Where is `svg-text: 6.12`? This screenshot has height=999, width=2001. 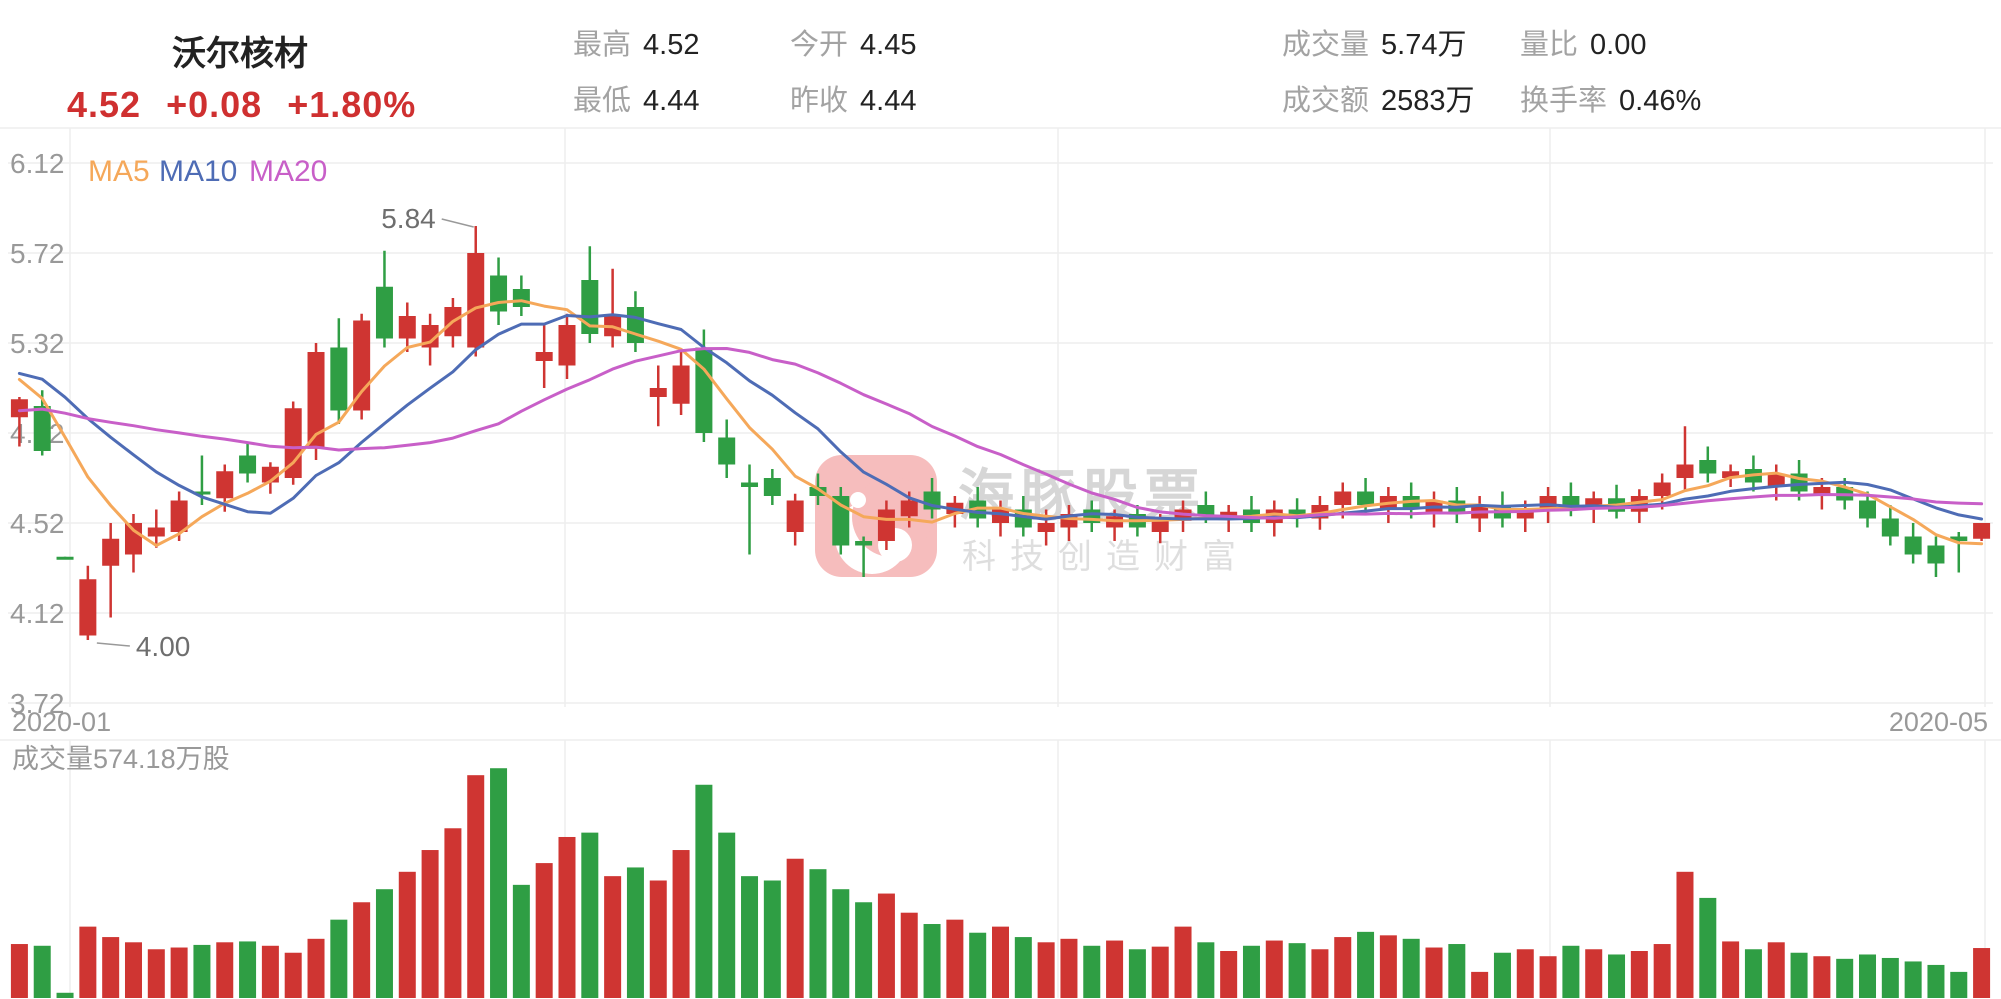 svg-text: 6.12 is located at coordinates (37, 163).